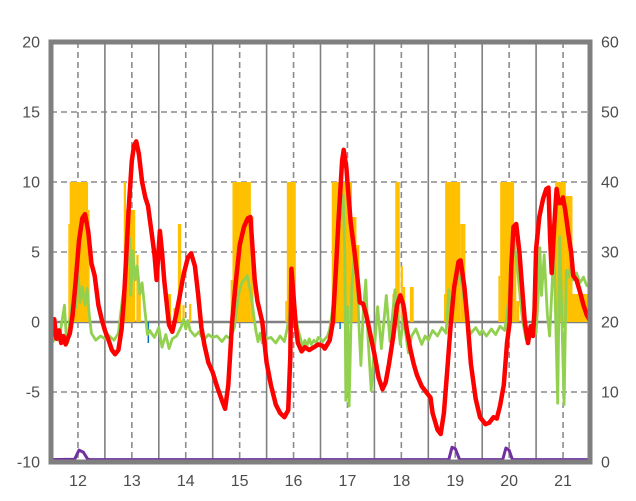 This screenshot has height=501, width=636. I want to click on x-axis-tick-label: 13, so click(132, 481).